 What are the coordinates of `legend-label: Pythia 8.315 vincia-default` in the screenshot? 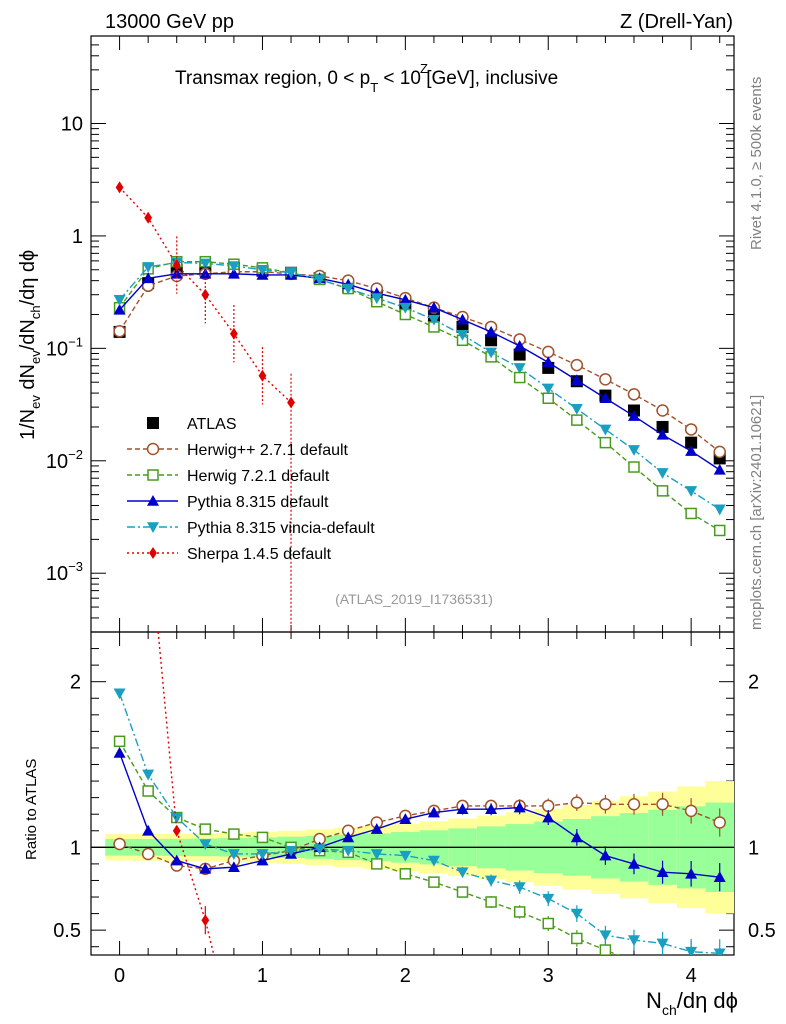 It's located at (281, 528).